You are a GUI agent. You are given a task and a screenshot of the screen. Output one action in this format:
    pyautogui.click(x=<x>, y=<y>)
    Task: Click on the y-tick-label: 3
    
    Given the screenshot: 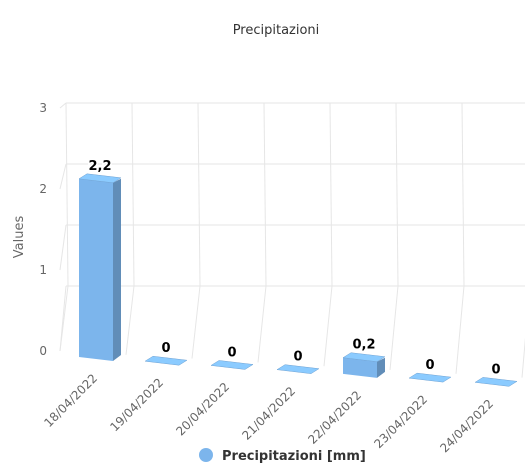 What is the action you would take?
    pyautogui.click(x=43, y=108)
    